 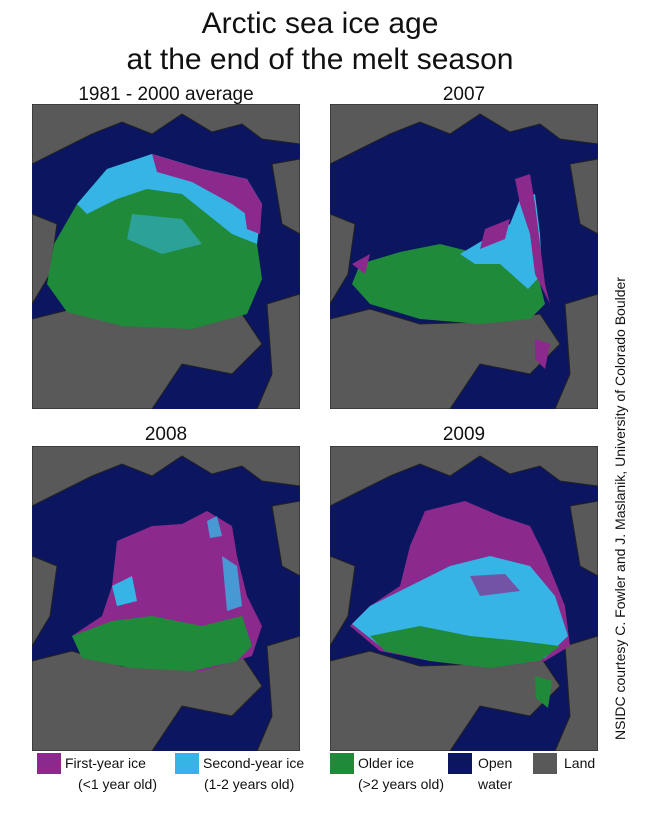 I want to click on legend-swatch-open-water, so click(x=460, y=763).